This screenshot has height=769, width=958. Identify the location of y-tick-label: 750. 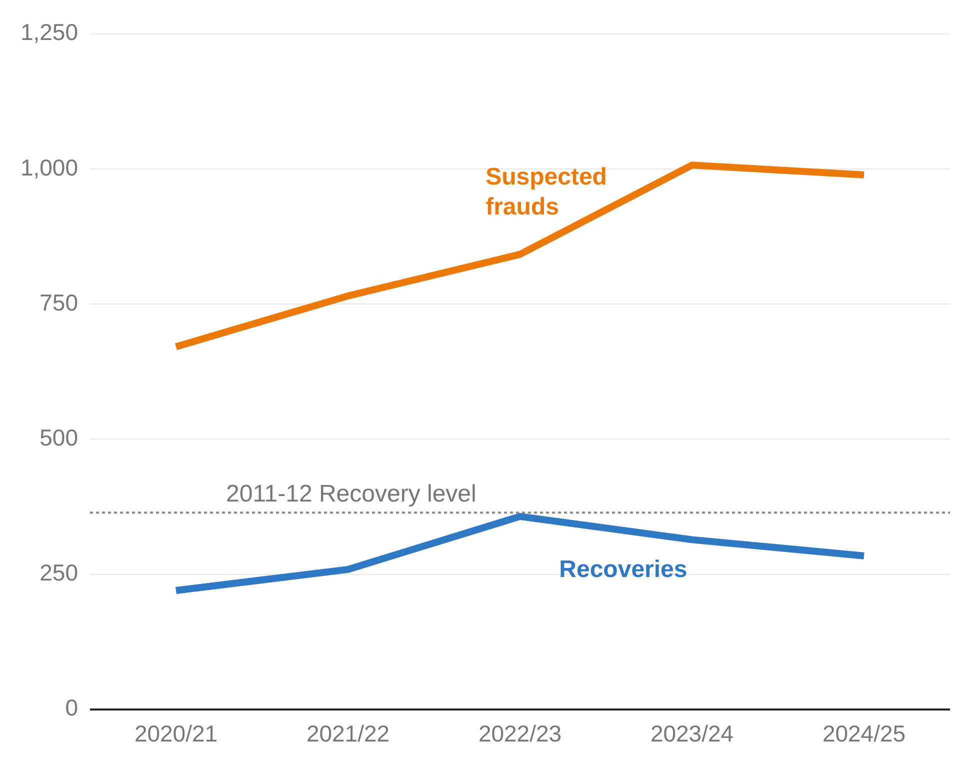
(59, 302).